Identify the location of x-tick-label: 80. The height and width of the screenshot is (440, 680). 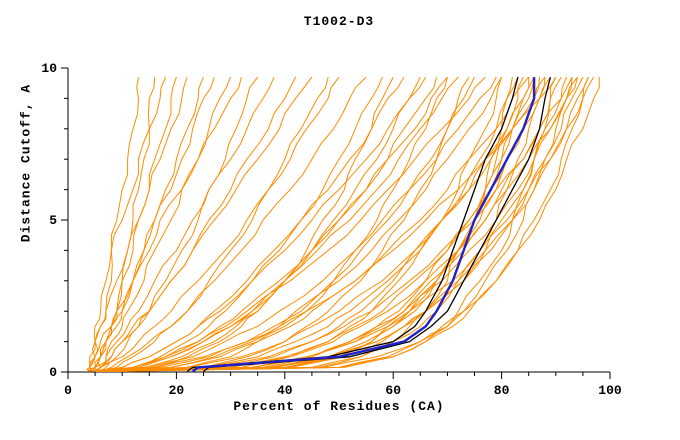
(502, 390).